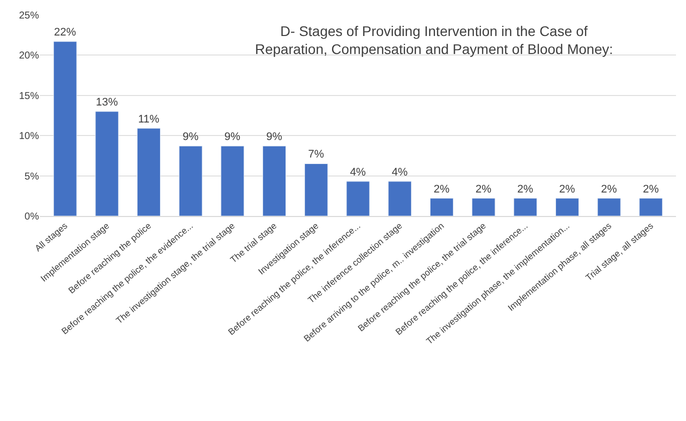  Describe the element at coordinates (29, 56) in the screenshot. I see `y-tick-label: 20%` at that location.